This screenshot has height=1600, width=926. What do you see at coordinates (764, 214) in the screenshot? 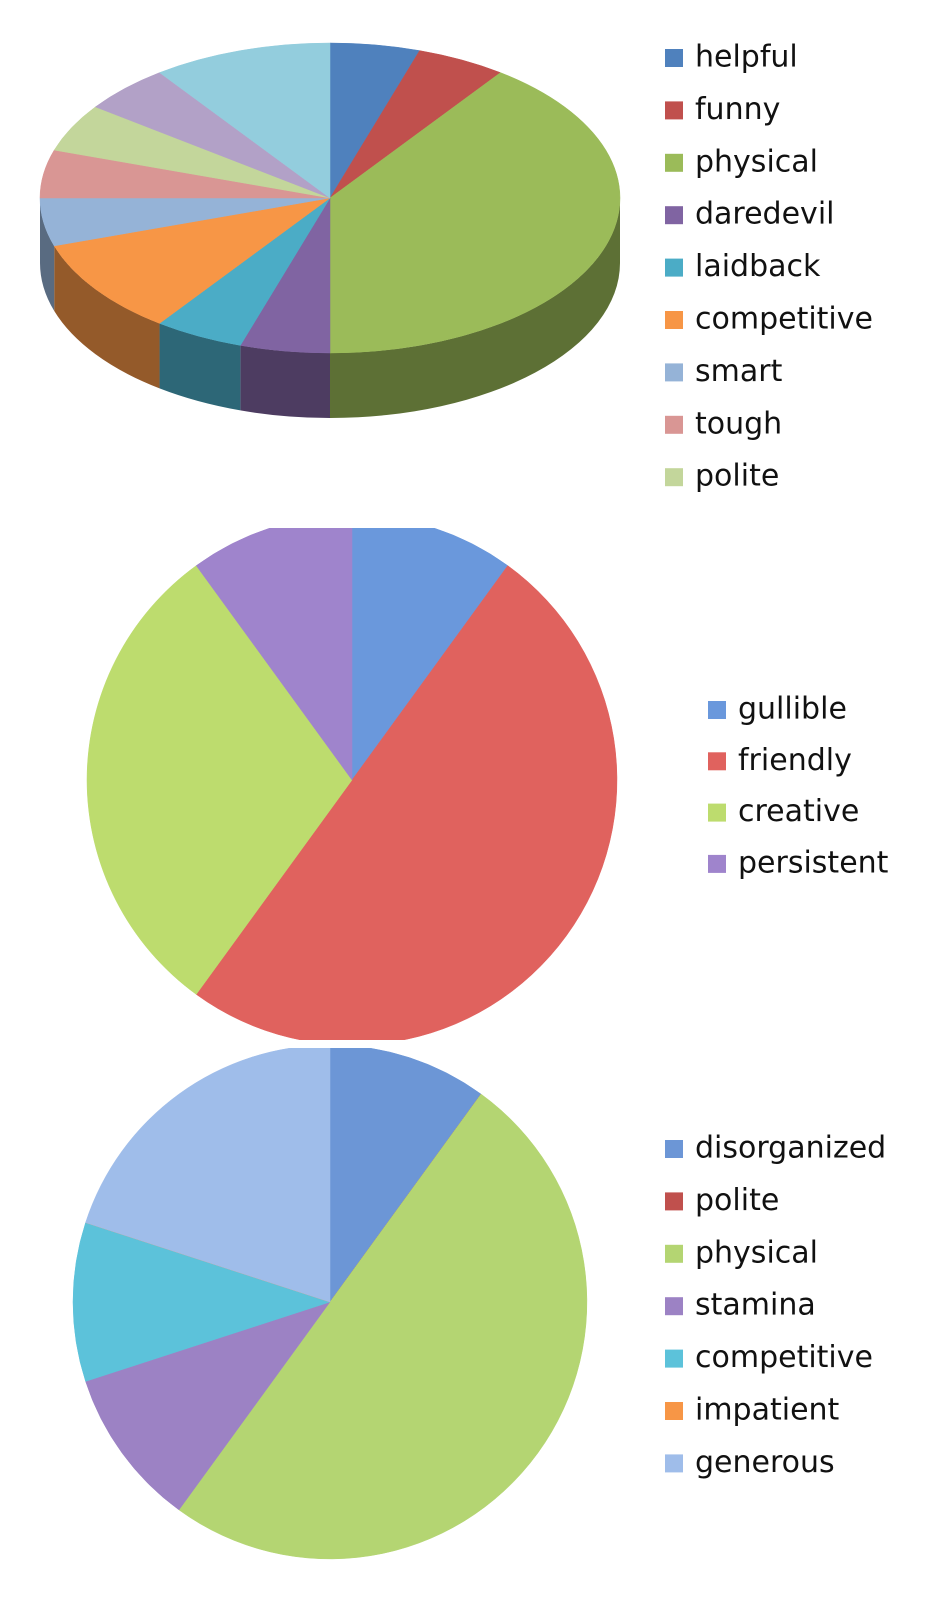
I see `legend-label: daredevil` at bounding box center [764, 214].